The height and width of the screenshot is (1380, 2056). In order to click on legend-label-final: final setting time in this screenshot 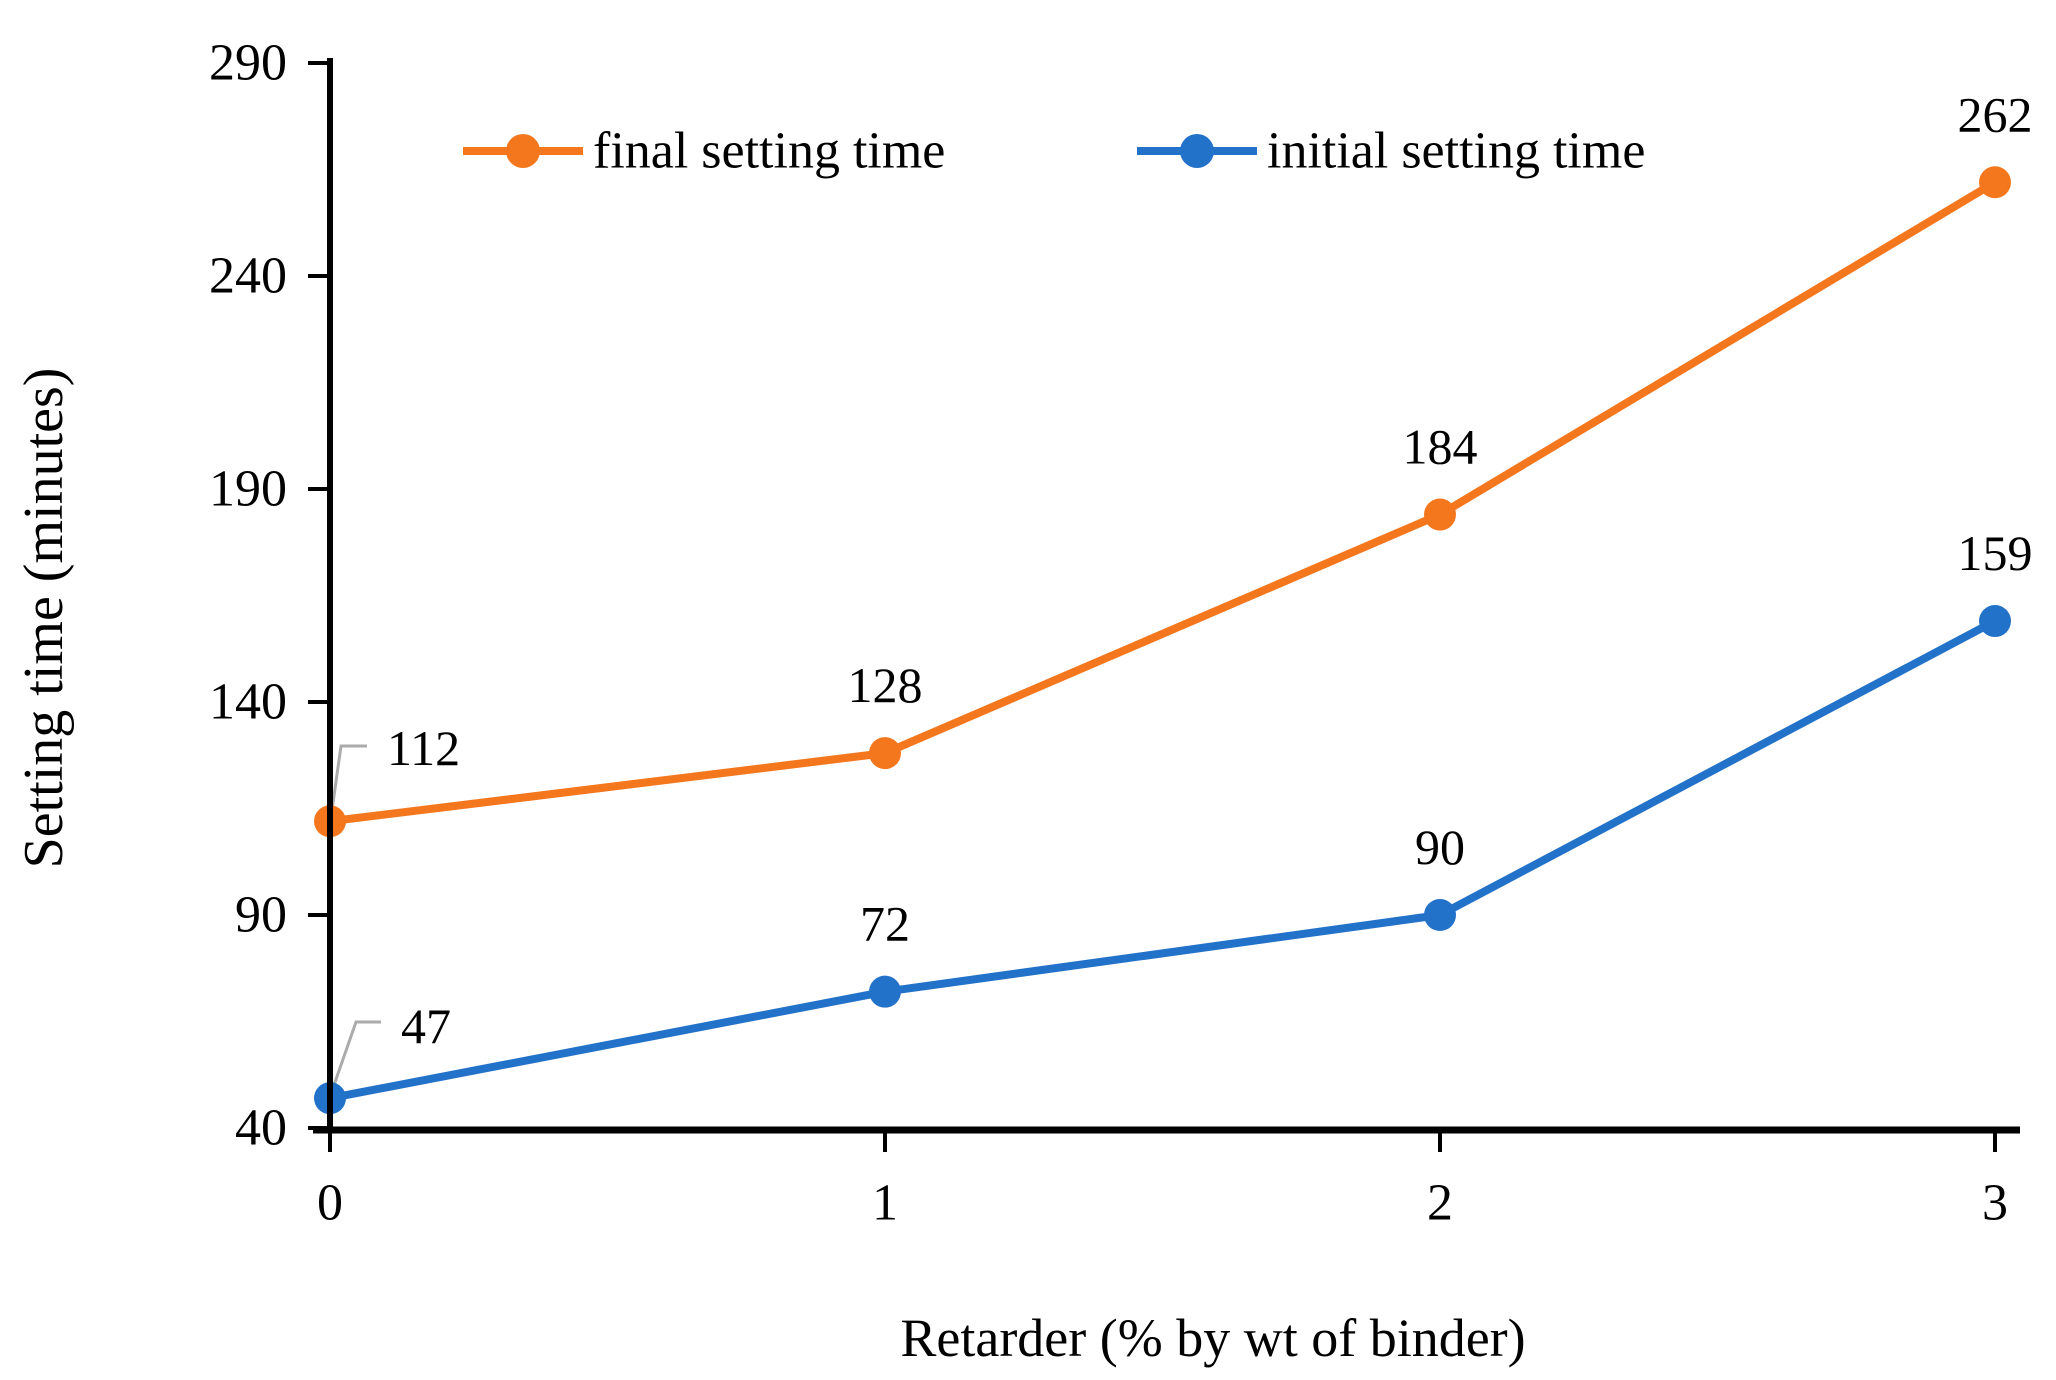, I will do `click(769, 151)`.